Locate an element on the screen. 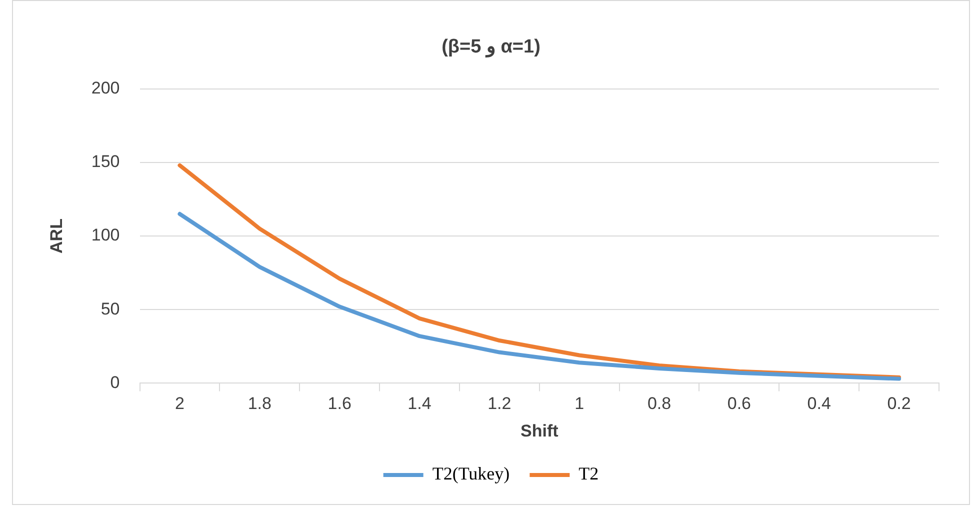 The height and width of the screenshot is (507, 973). x-tick-label: 0.4 is located at coordinates (819, 404).